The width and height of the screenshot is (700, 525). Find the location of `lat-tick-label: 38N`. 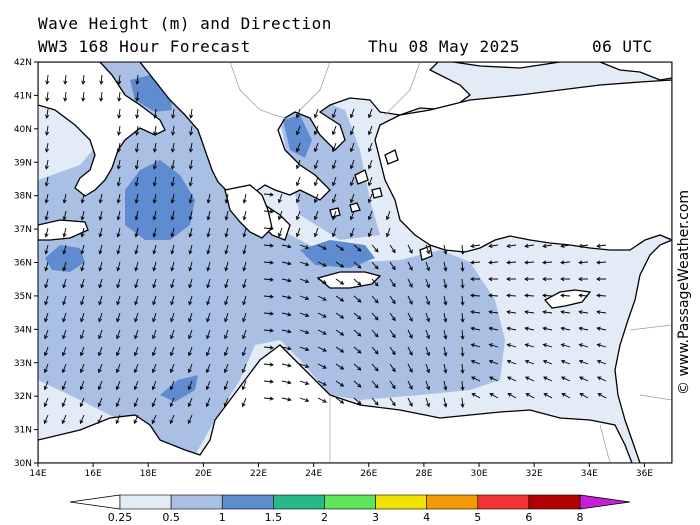

lat-tick-label: 38N is located at coordinates (23, 197).